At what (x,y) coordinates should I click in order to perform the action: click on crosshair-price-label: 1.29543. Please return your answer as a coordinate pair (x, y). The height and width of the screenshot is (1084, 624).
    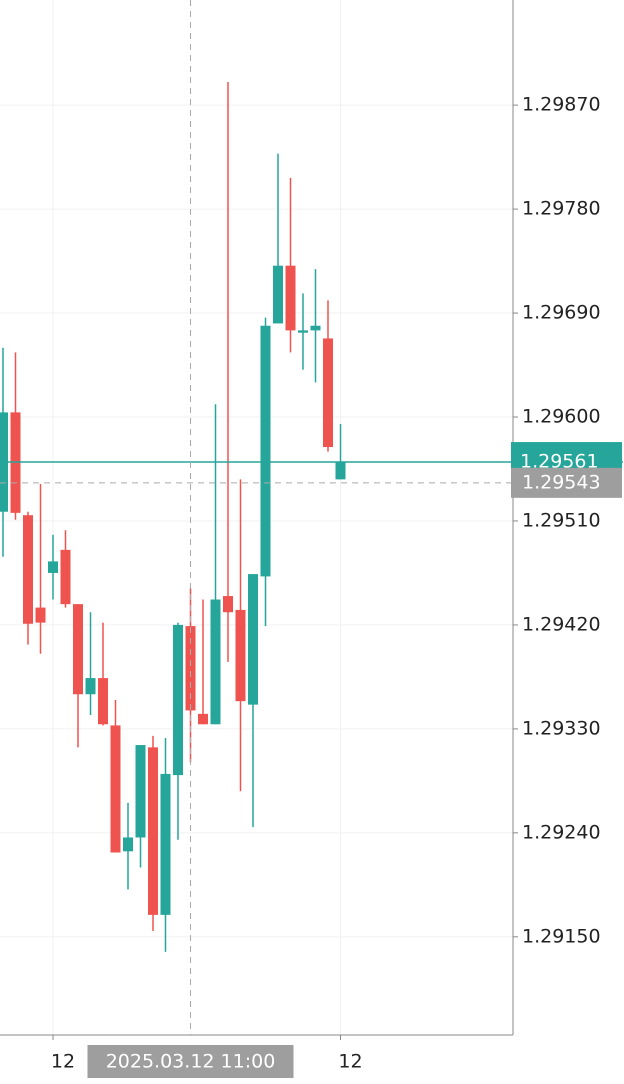
    Looking at the image, I should click on (561, 482).